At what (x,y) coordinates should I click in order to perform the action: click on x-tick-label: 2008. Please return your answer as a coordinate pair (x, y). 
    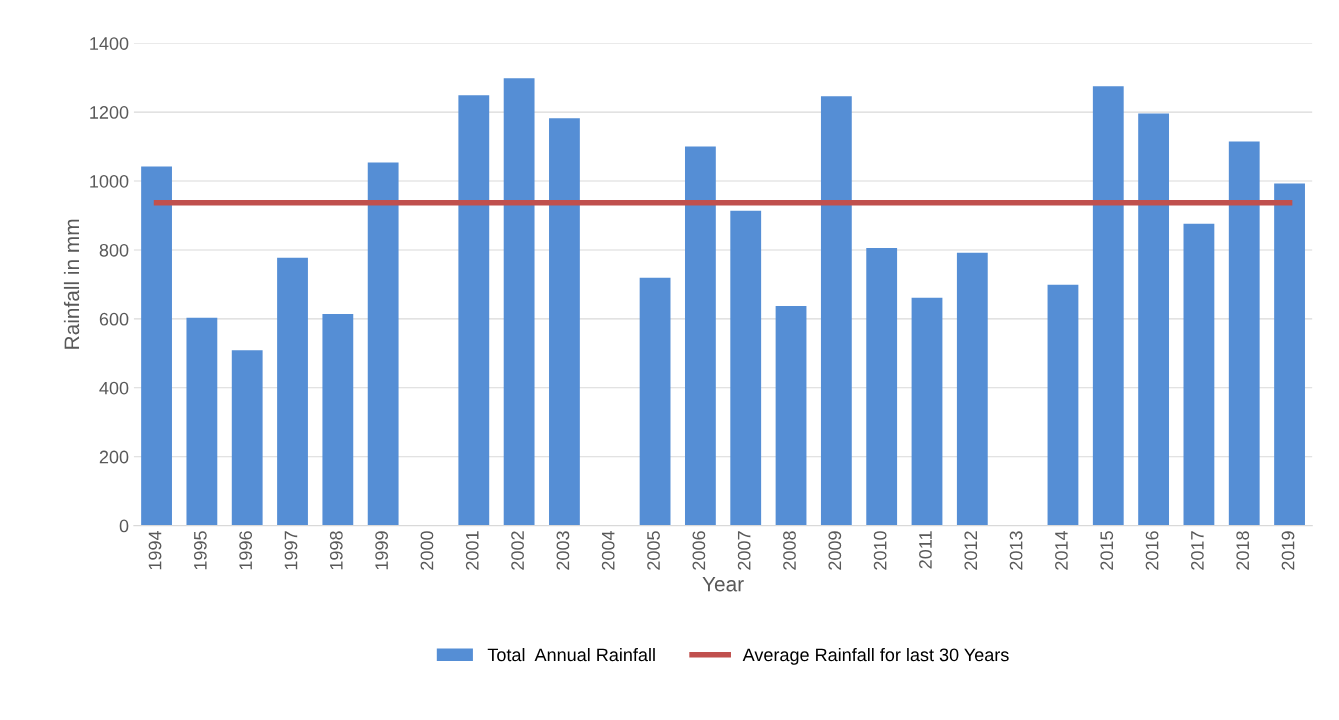
    Looking at the image, I should click on (789, 550).